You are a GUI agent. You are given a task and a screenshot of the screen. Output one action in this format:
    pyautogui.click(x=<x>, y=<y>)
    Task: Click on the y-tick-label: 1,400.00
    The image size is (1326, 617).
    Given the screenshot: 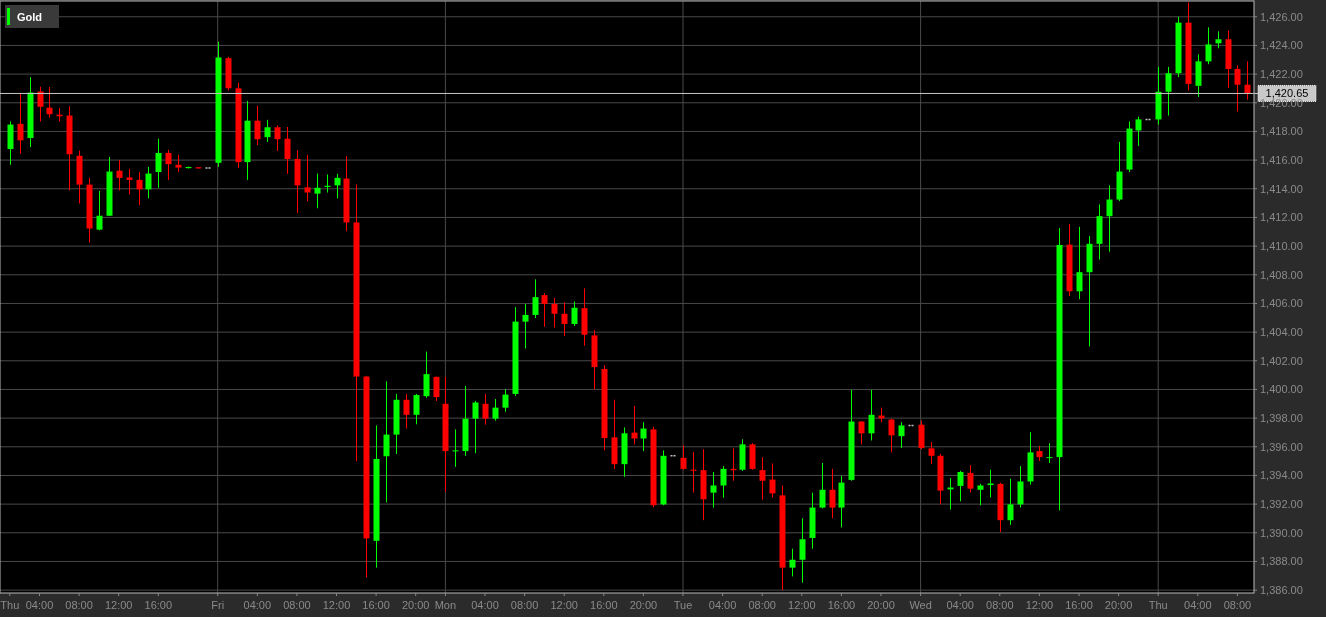 What is the action you would take?
    pyautogui.click(x=1281, y=389)
    